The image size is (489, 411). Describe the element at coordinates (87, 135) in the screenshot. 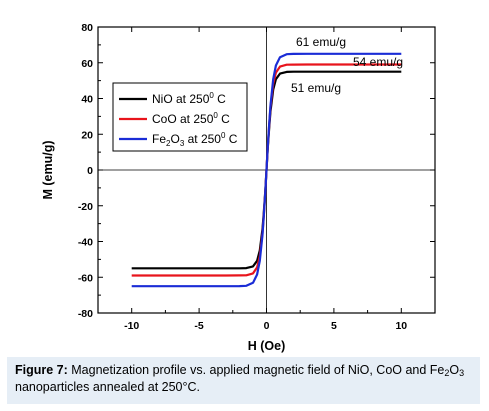

I see `y-tick-label: 20` at that location.